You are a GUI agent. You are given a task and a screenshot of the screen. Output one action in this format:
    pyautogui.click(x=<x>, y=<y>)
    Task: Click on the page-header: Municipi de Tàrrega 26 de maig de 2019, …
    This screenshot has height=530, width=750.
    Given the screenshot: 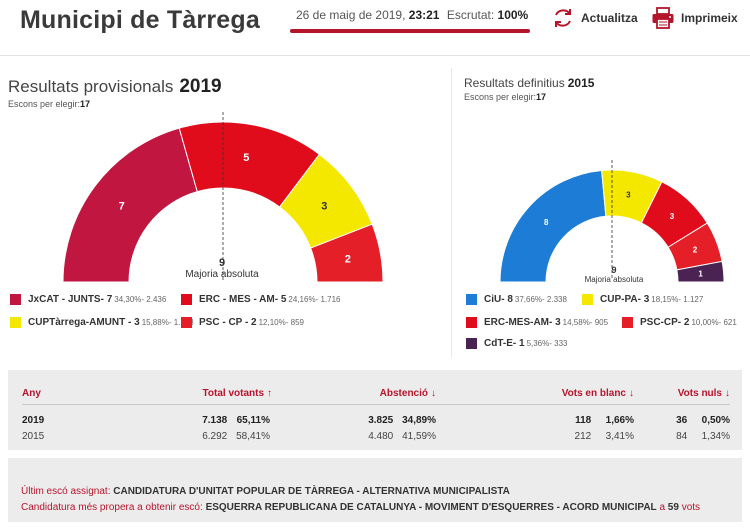 What is the action you would take?
    pyautogui.click(x=375, y=28)
    